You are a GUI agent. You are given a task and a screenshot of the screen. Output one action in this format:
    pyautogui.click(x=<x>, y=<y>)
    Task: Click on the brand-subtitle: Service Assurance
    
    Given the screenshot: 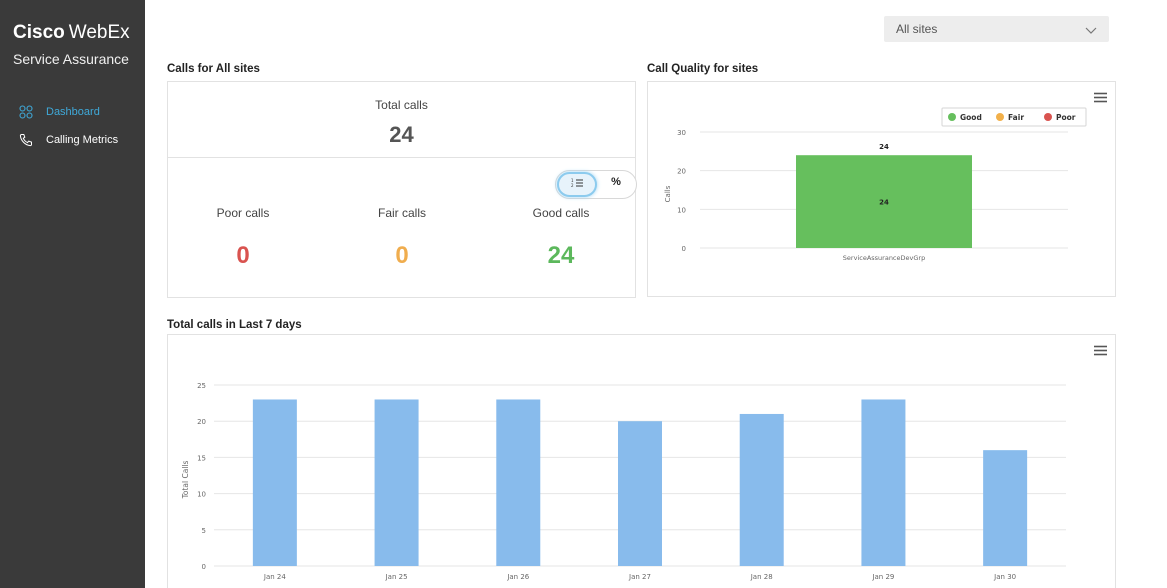 What is the action you would take?
    pyautogui.click(x=71, y=59)
    